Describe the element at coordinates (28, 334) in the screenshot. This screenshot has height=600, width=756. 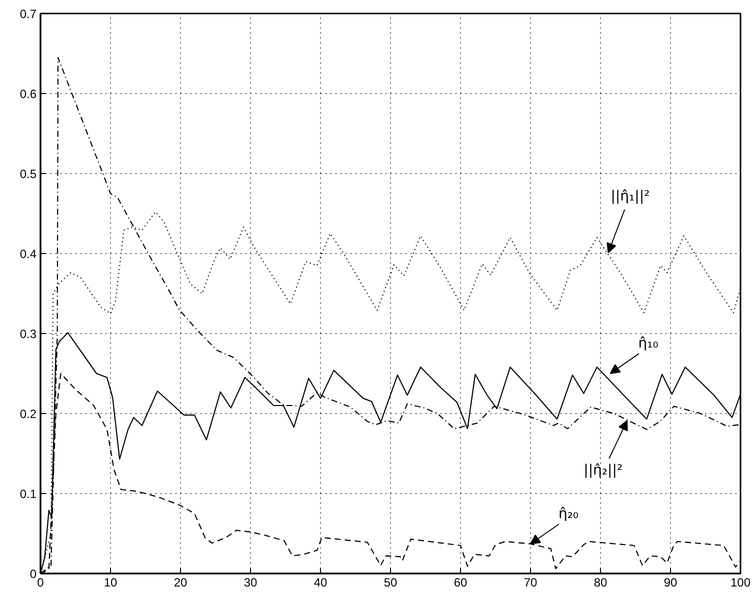
I see `y-tick-label: 0.3` at that location.